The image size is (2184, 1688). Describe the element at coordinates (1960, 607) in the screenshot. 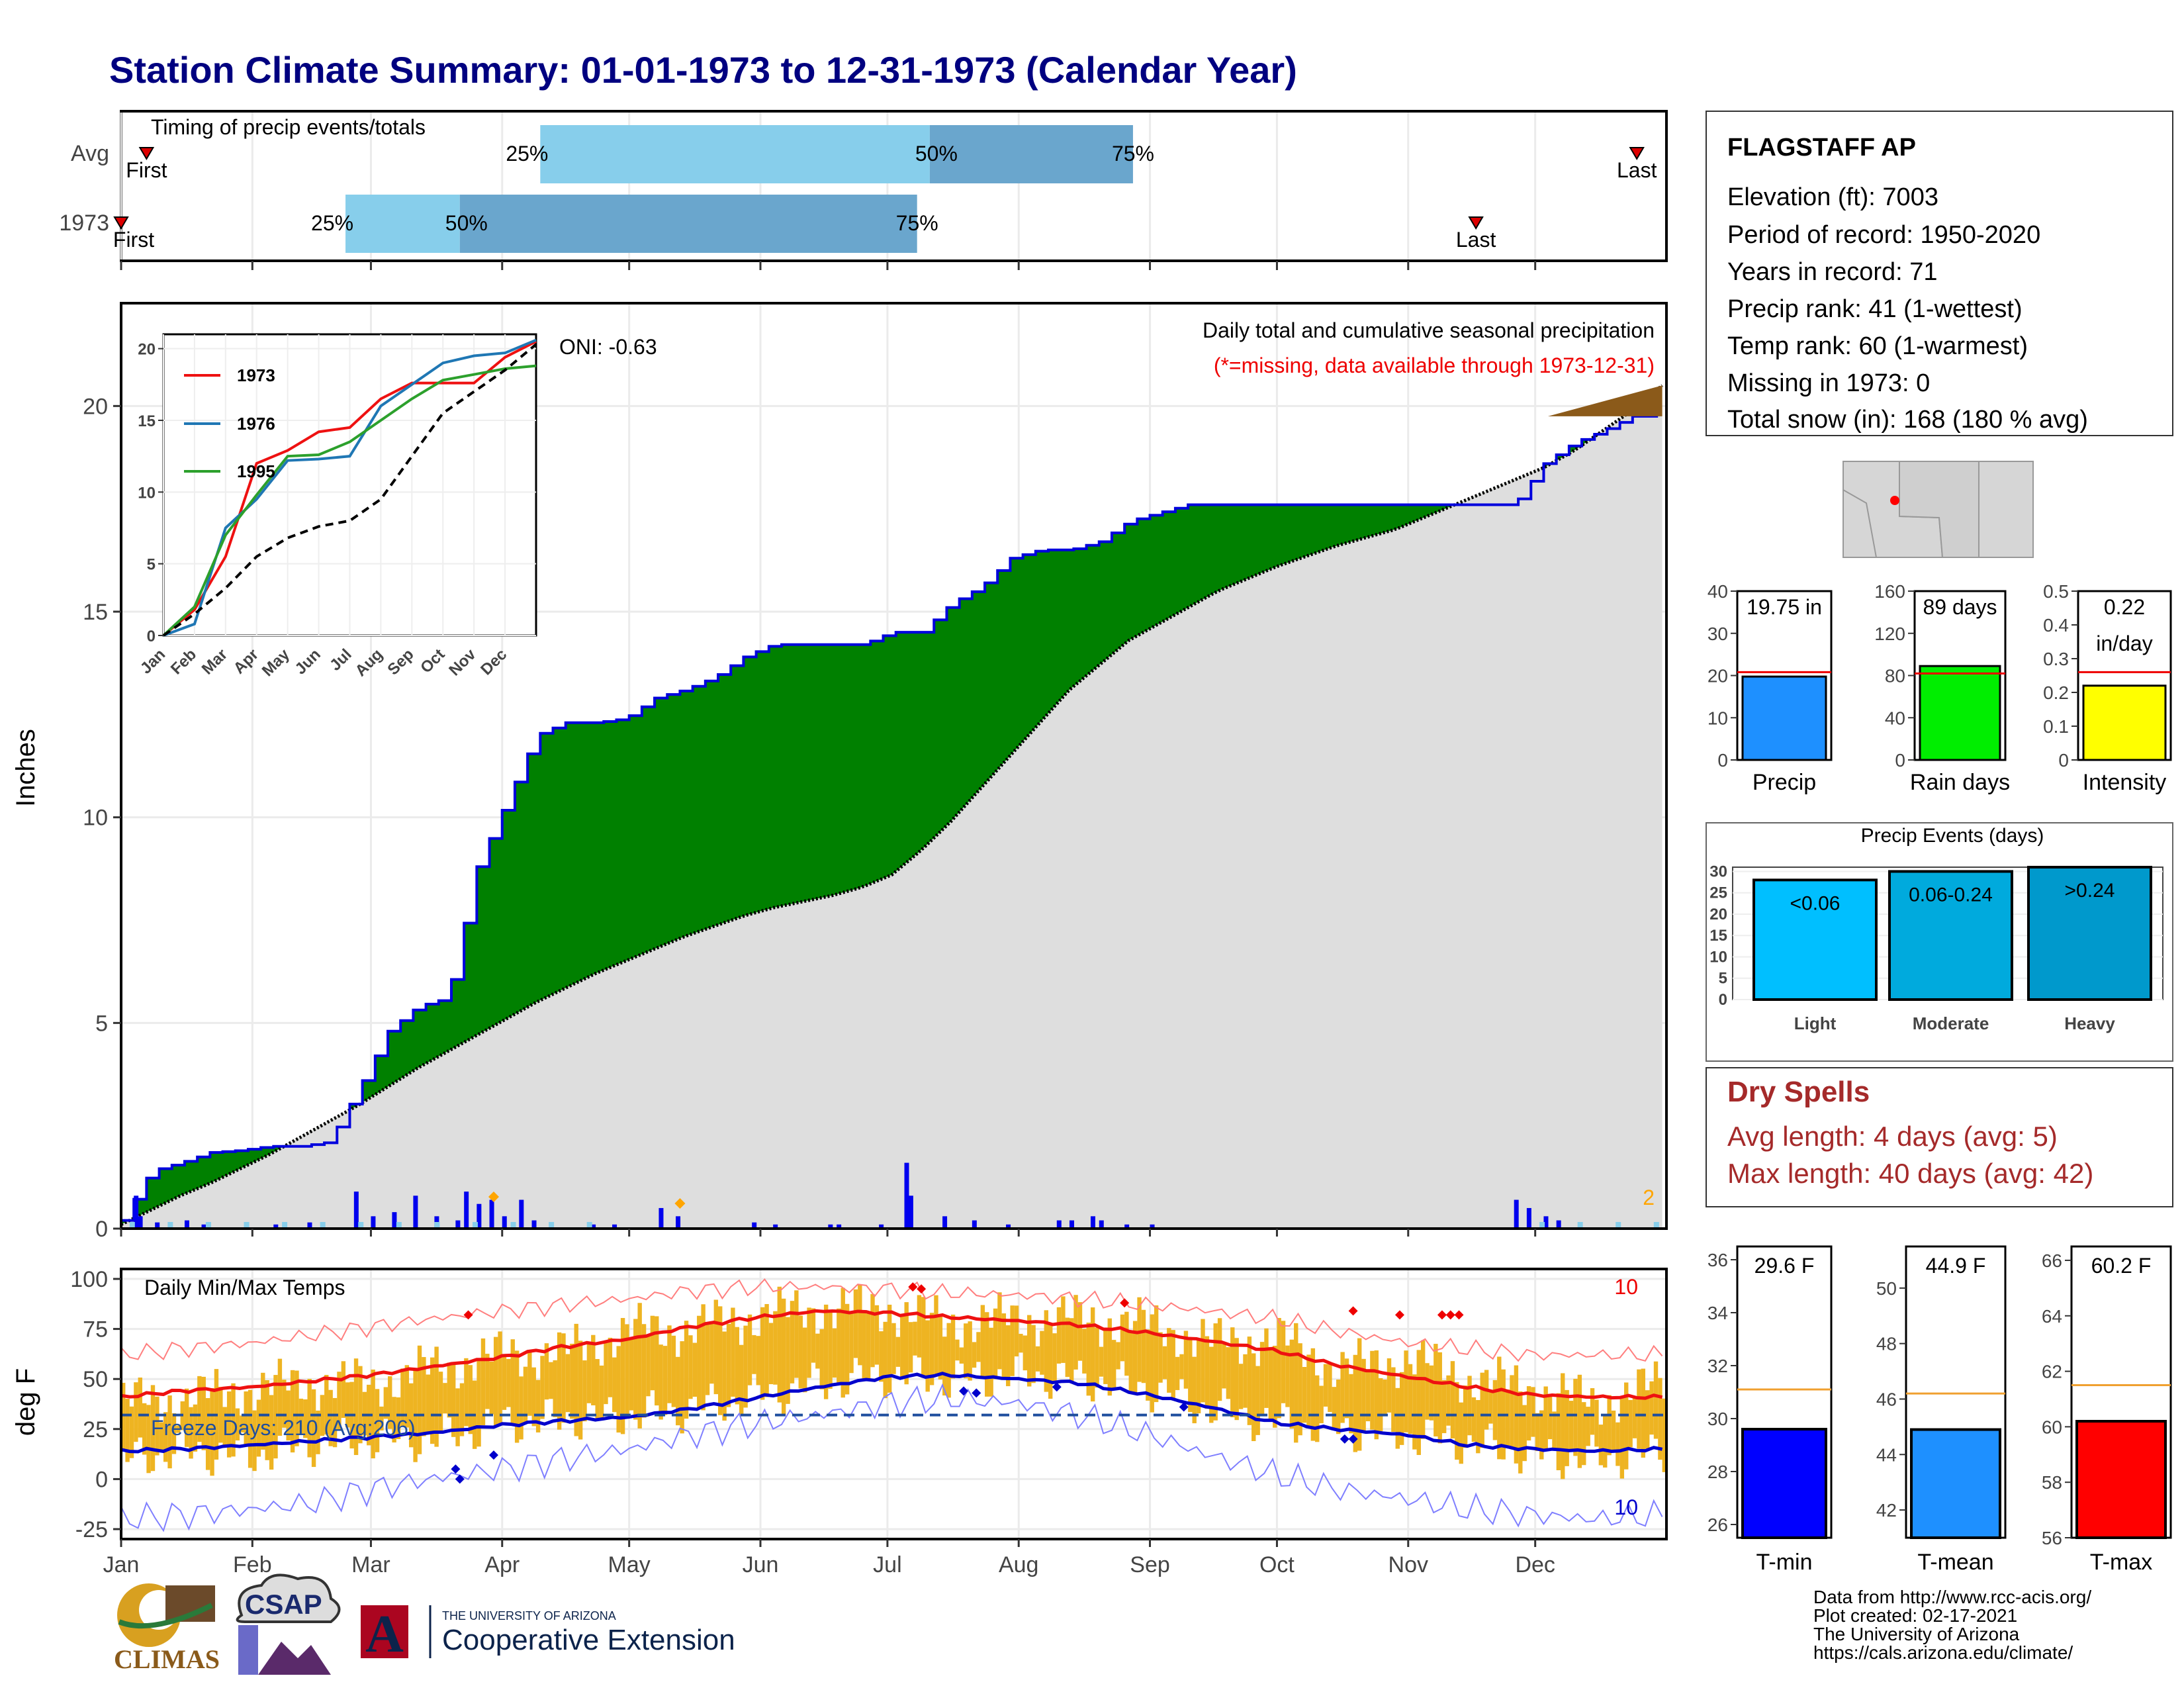

I see `summary-value-label: 89 days` at that location.